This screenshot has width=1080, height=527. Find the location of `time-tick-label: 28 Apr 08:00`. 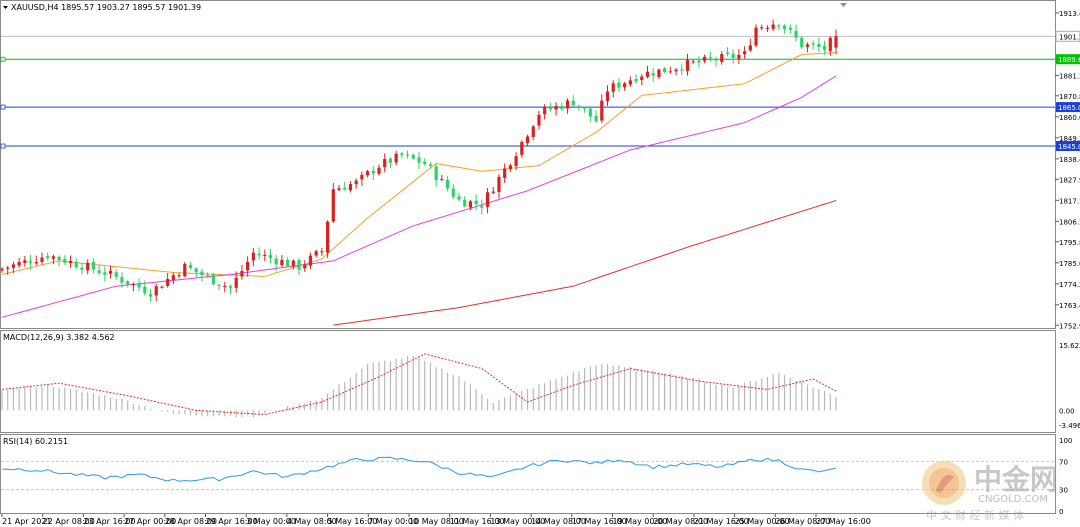

time-tick-label: 28 Apr 08:00 is located at coordinates (191, 521).